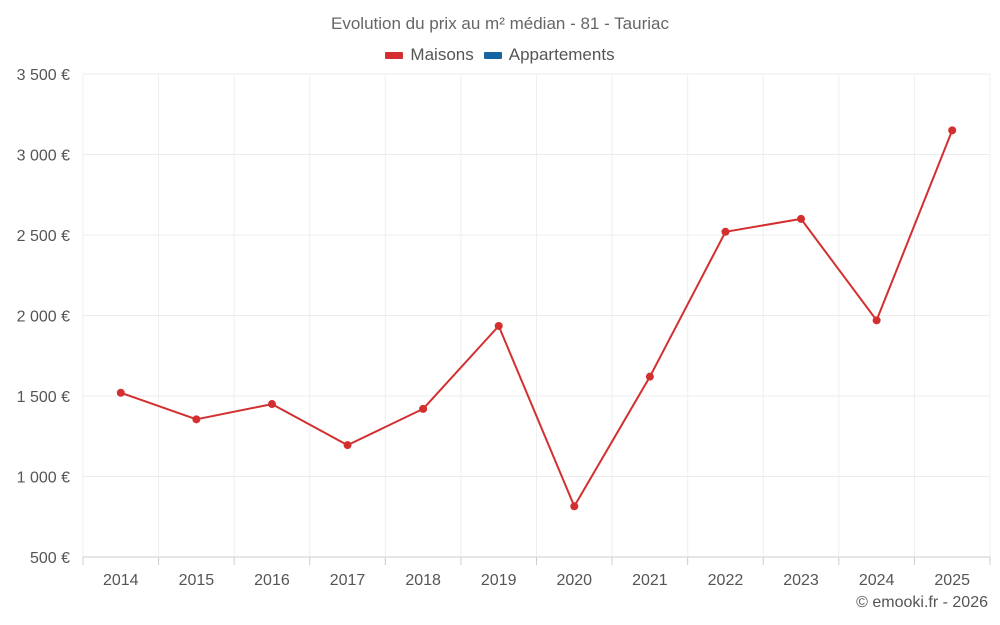 Image resolution: width=1000 pixels, height=625 pixels. Describe the element at coordinates (197, 580) in the screenshot. I see `x-tick-label: 2015` at that location.